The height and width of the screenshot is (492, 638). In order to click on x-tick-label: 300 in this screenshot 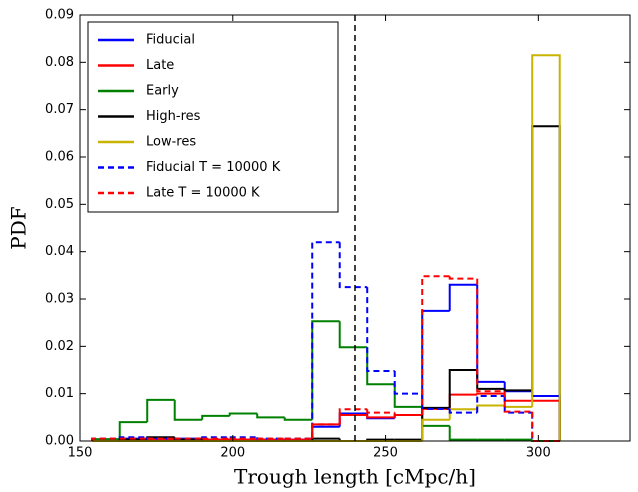, I will do `click(538, 453)`.